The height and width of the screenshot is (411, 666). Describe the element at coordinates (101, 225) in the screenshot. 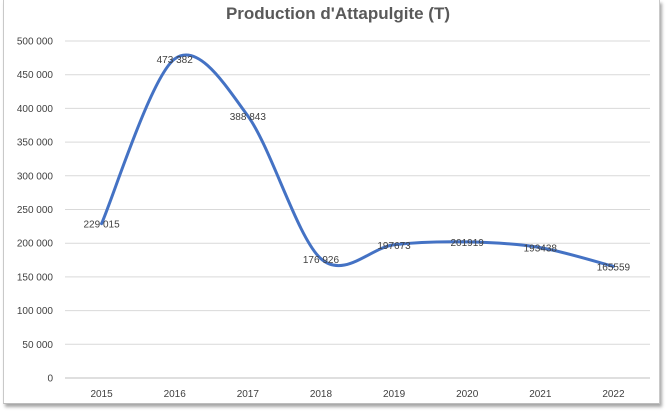

I see `data-label: 229 015` at that location.